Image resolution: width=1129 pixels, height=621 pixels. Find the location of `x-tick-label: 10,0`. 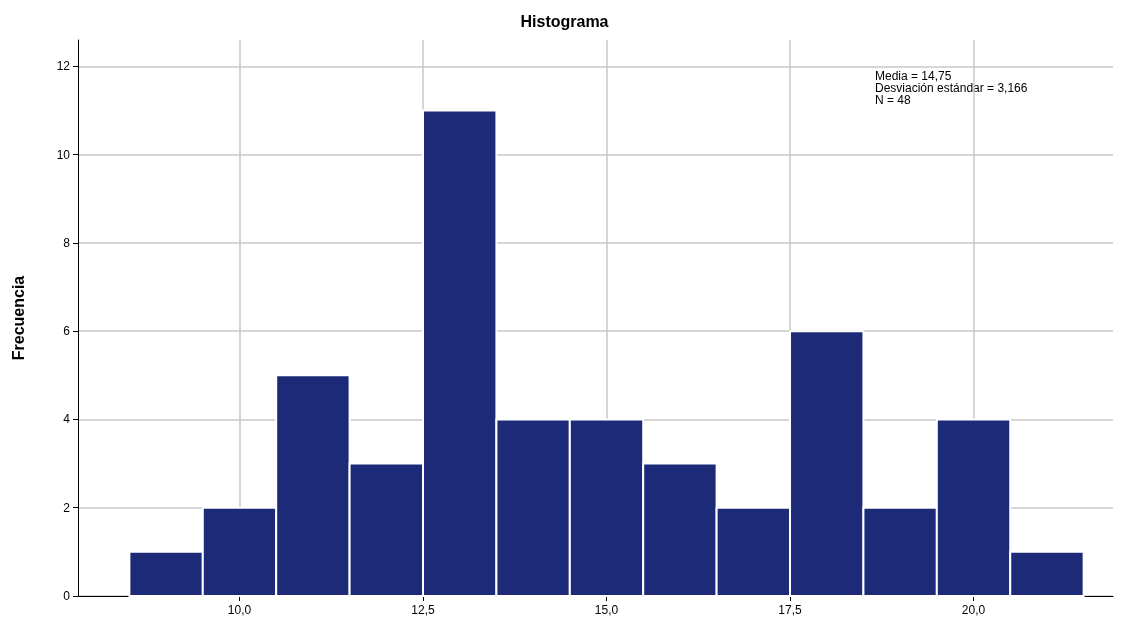

x-tick-label: 10,0 is located at coordinates (239, 610).